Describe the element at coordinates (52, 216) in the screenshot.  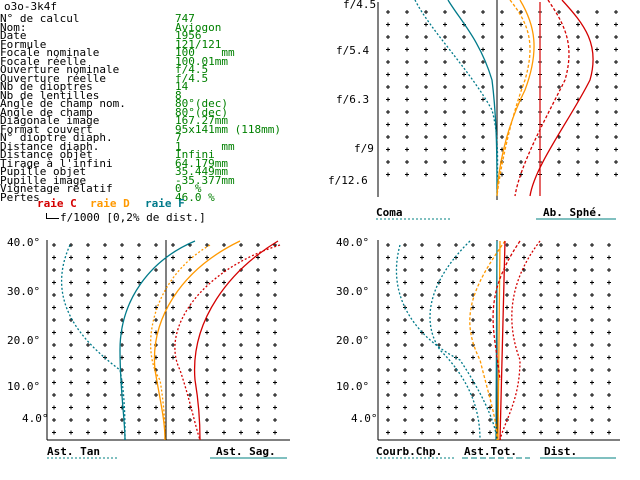
I see `scale-bar-icon` at that location.